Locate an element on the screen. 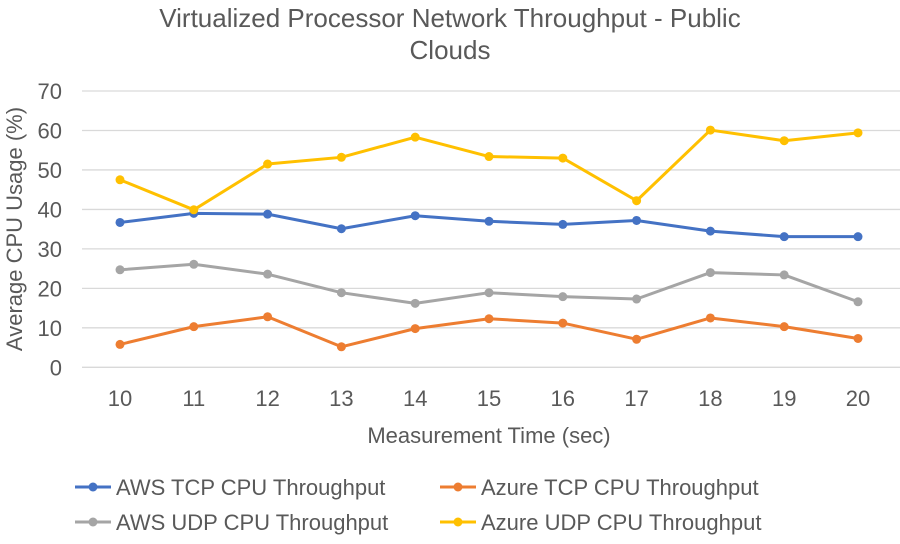 This screenshot has height=544, width=900. x-tick-label: 19 is located at coordinates (784, 398).